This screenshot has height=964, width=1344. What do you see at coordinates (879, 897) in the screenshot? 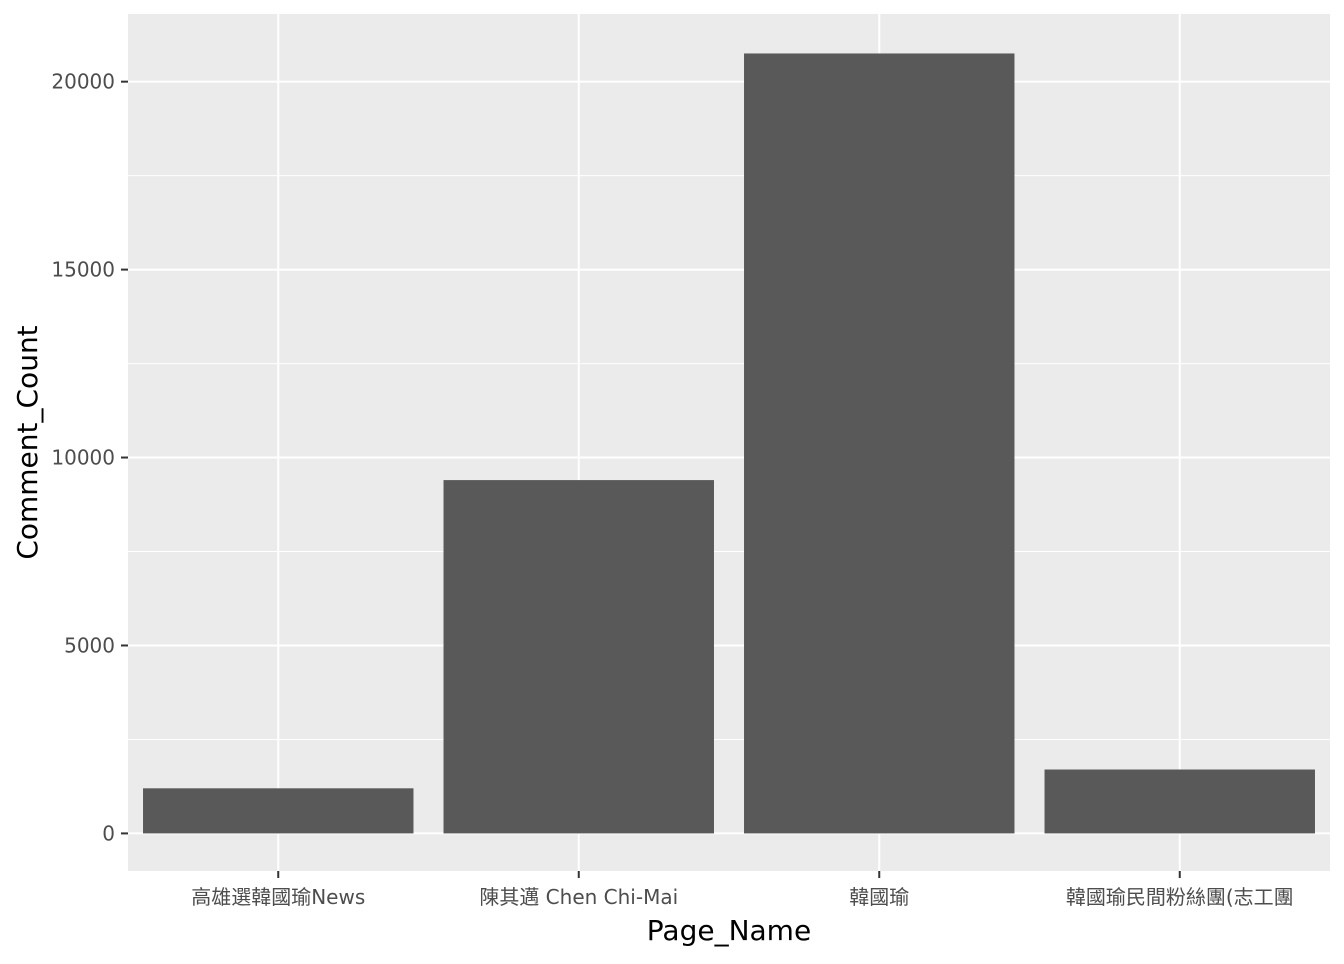
I see `x-tick-label: 韓國瑜` at bounding box center [879, 897].